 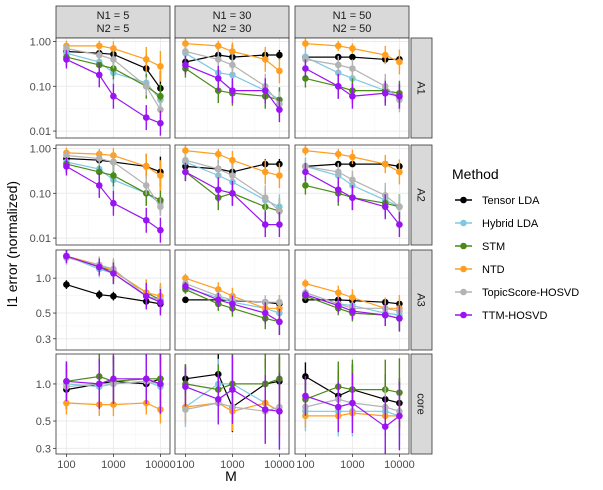 What do you see at coordinates (43, 449) in the screenshot?
I see `y-tick-label: 0.3` at bounding box center [43, 449].